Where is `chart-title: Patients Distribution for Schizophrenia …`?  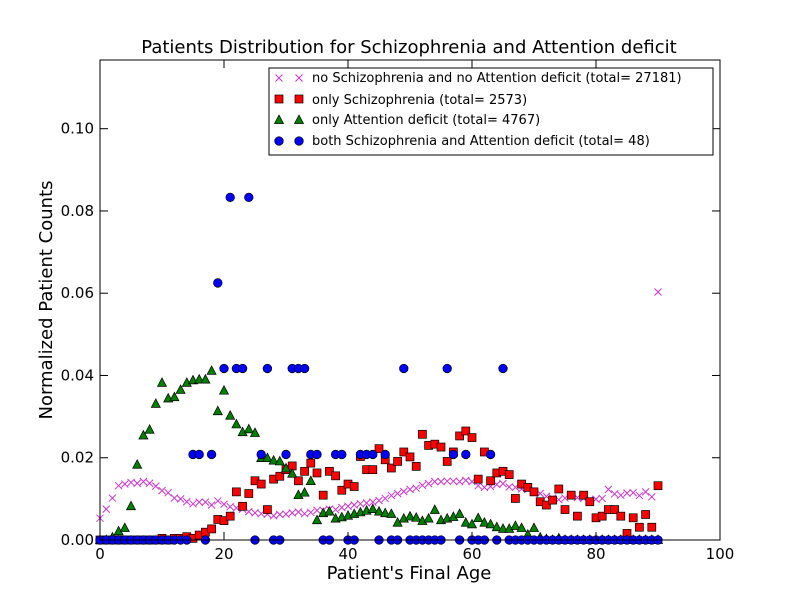 chart-title: Patients Distribution for Schizophrenia … is located at coordinates (408, 47).